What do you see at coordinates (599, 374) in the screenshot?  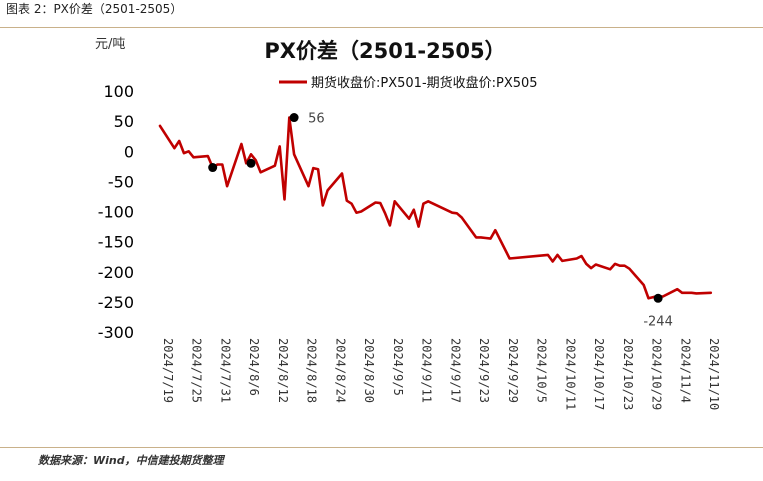 I see `x-tick-label: 2024/10/17` at bounding box center [599, 374].